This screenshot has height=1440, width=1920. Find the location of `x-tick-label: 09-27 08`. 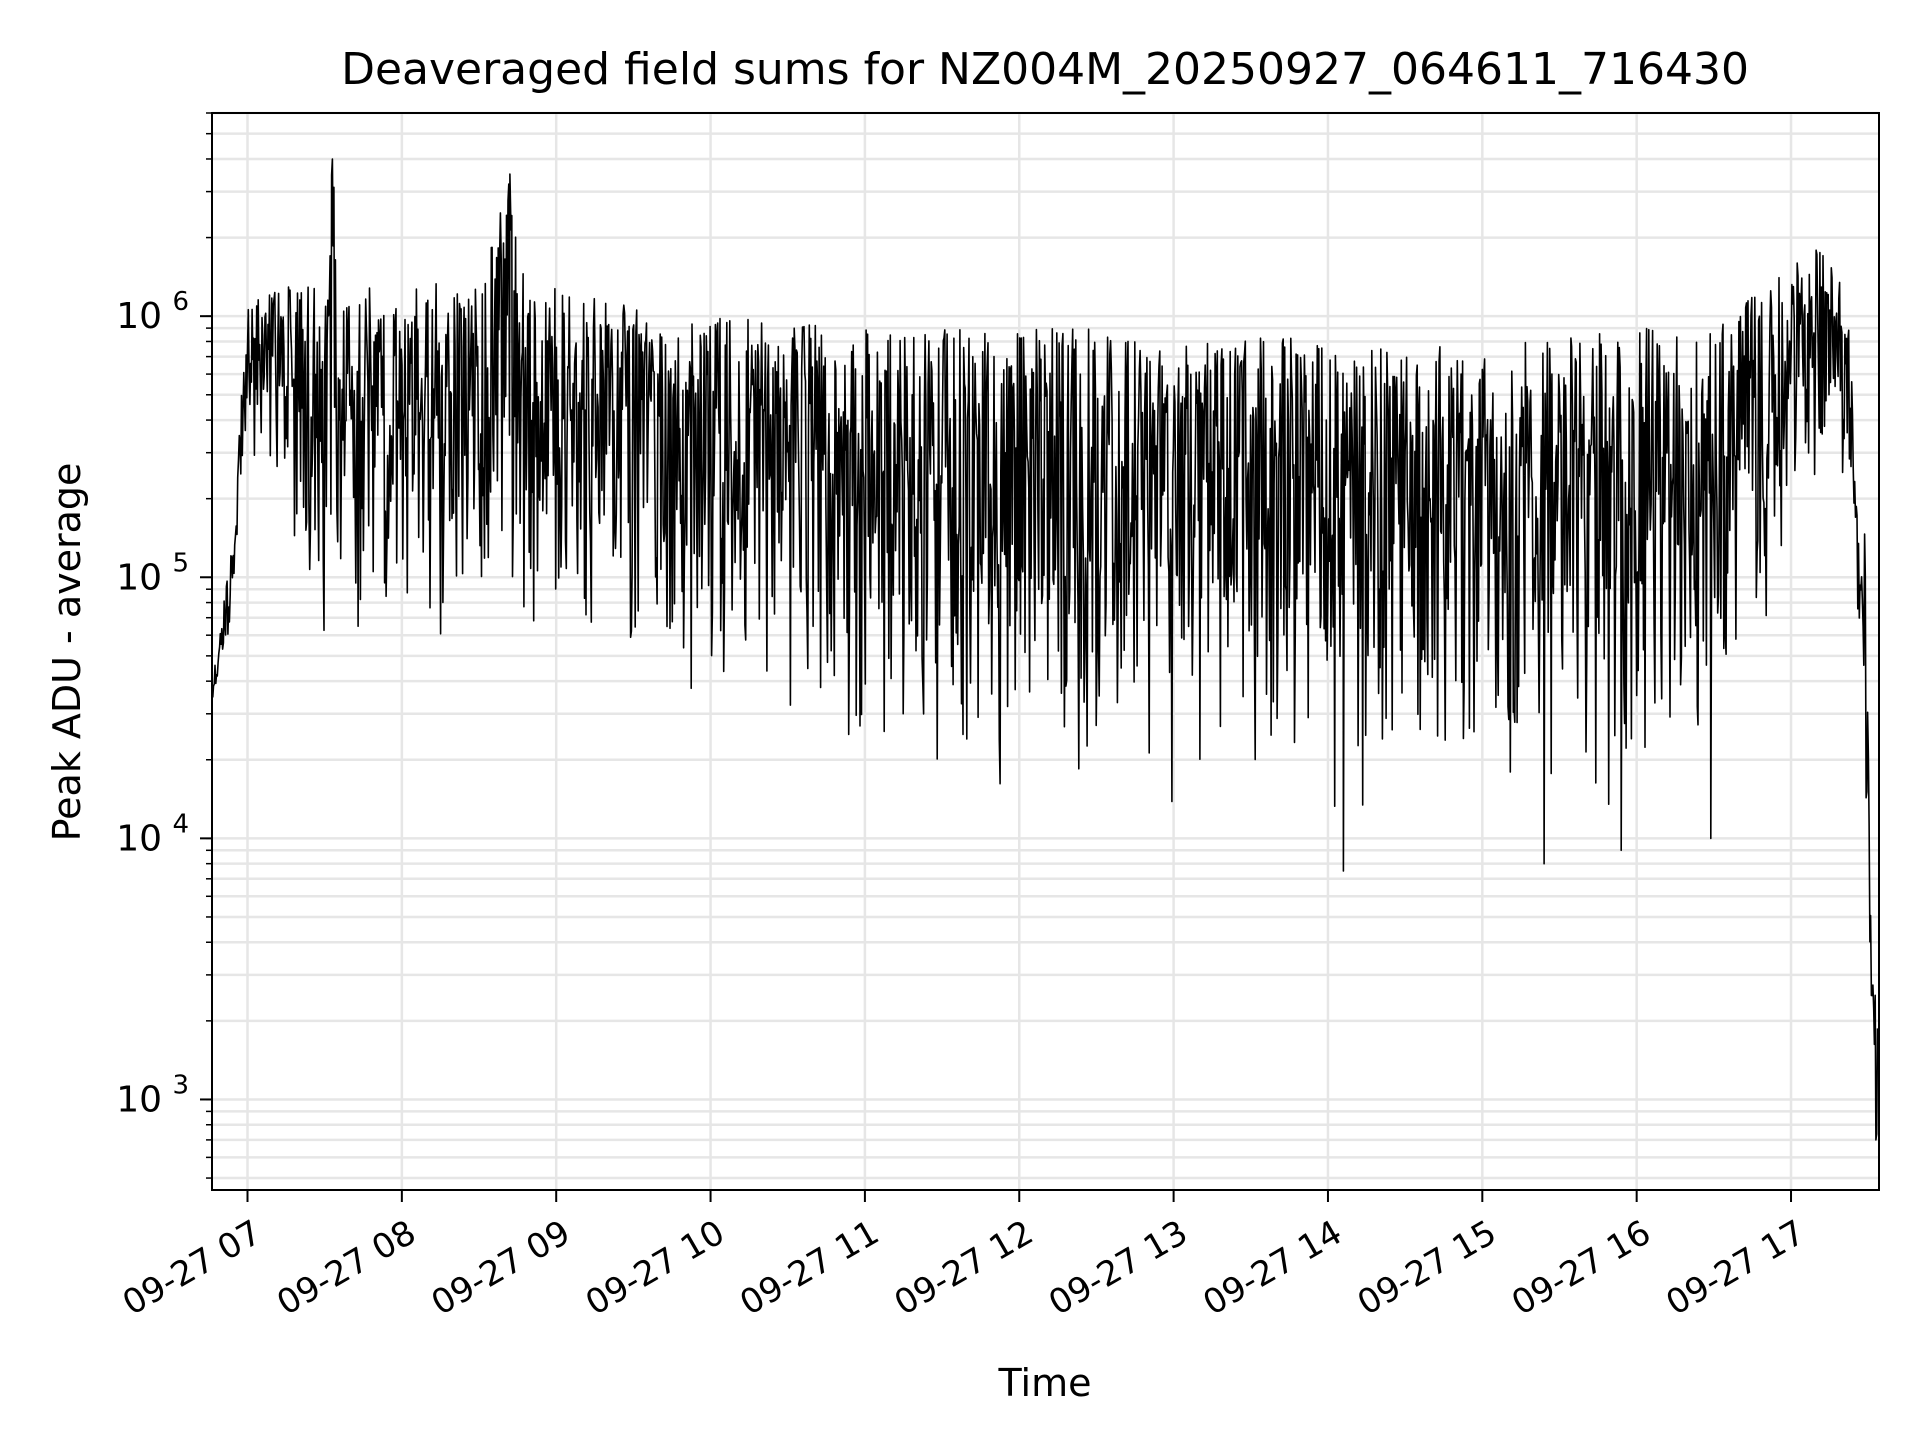

x-tick-label: 09-27 08 is located at coordinates (346, 1268).